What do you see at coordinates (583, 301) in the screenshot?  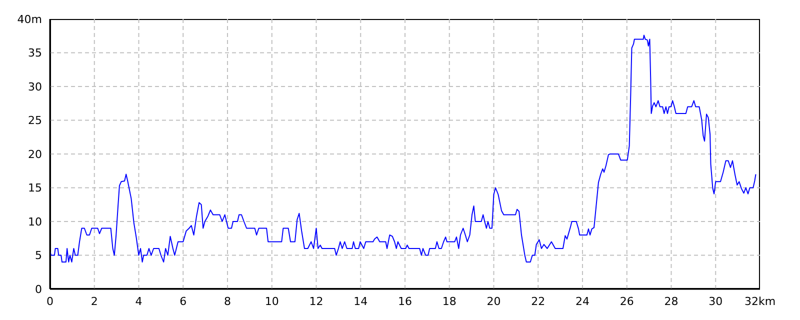 I see `x-tick-label: 24` at bounding box center [583, 301].